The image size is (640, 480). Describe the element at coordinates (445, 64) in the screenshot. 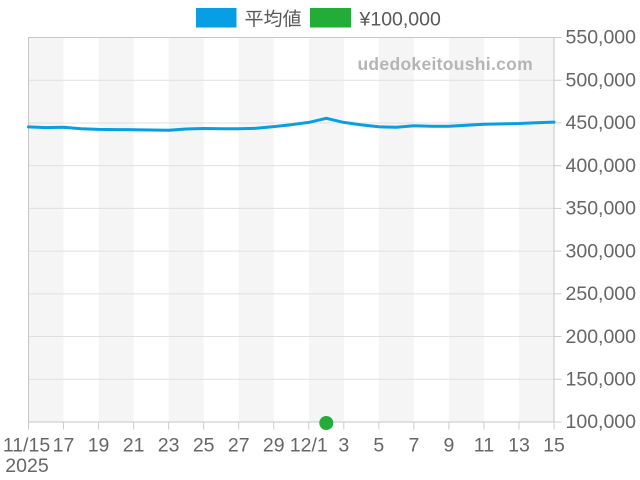

I see `svg-text: udedokeitoushi.com` at that location.